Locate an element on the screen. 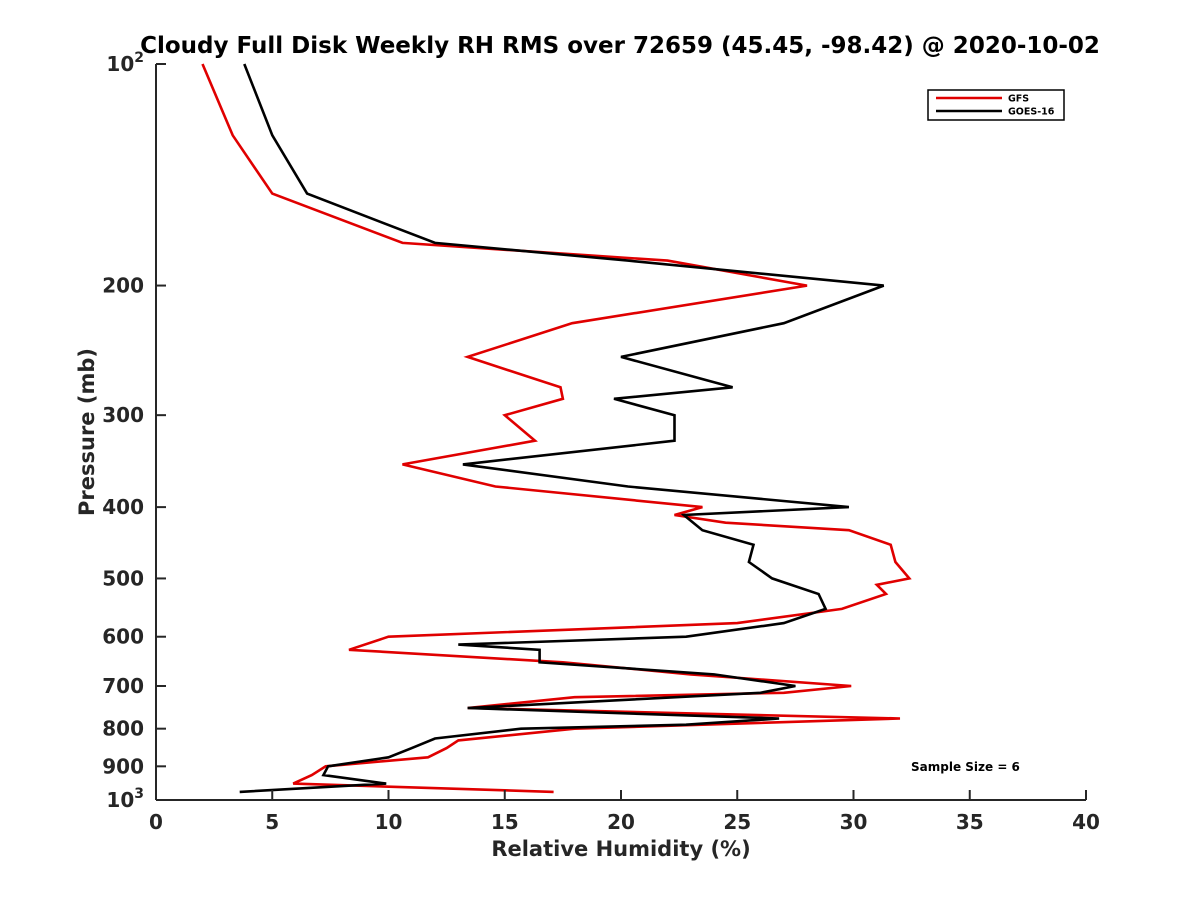 Image resolution: width=1200 pixels, height=900 pixels. y-tick-label: 200 is located at coordinates (123, 286).